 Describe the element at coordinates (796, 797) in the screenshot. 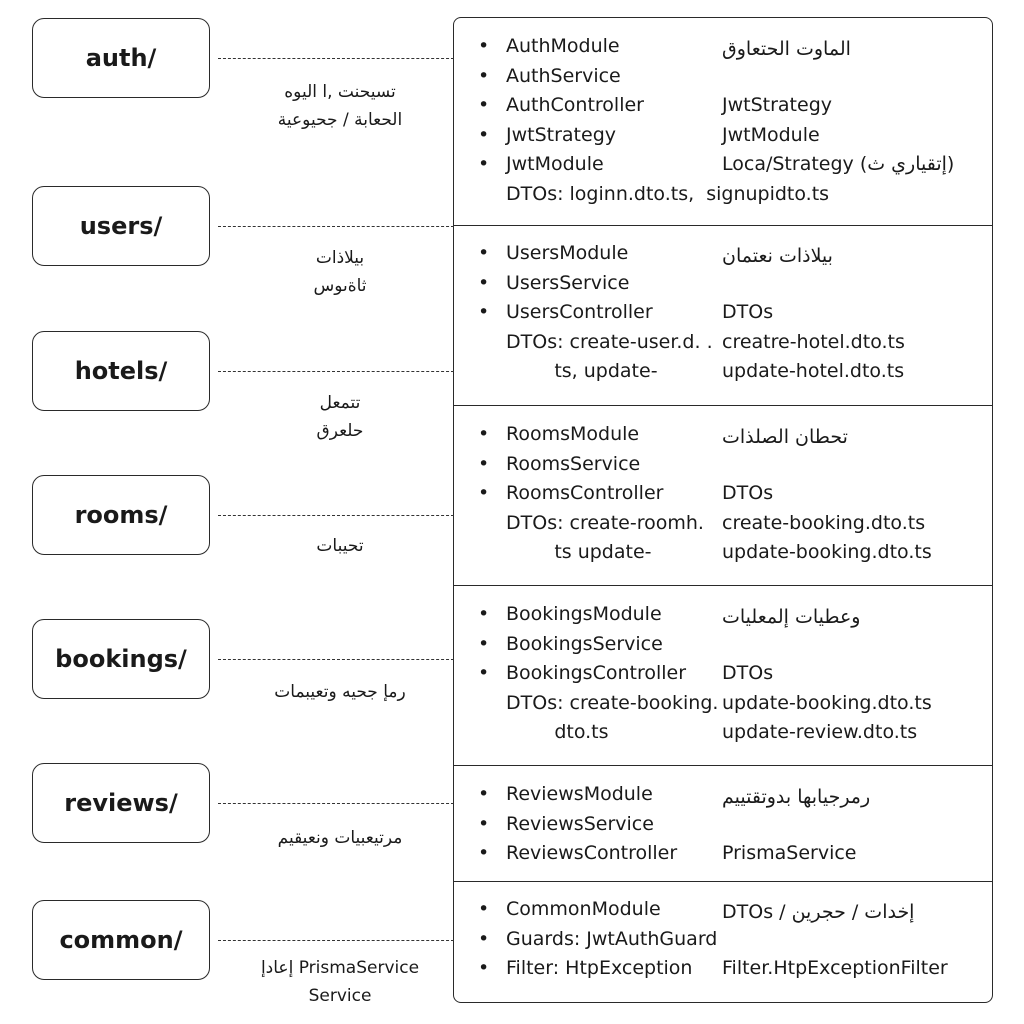

I see `section-note: رمرجيابها بدوتقتييم` at that location.